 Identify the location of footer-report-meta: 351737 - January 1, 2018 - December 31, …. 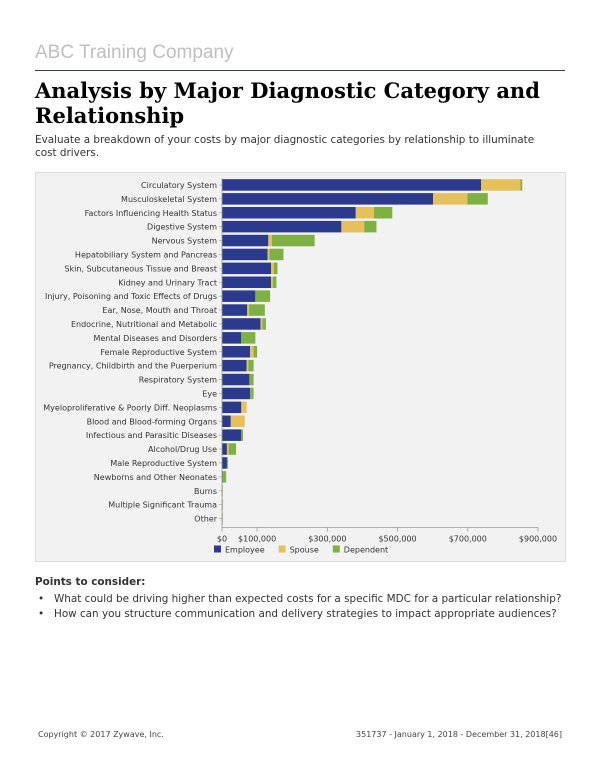
(459, 734).